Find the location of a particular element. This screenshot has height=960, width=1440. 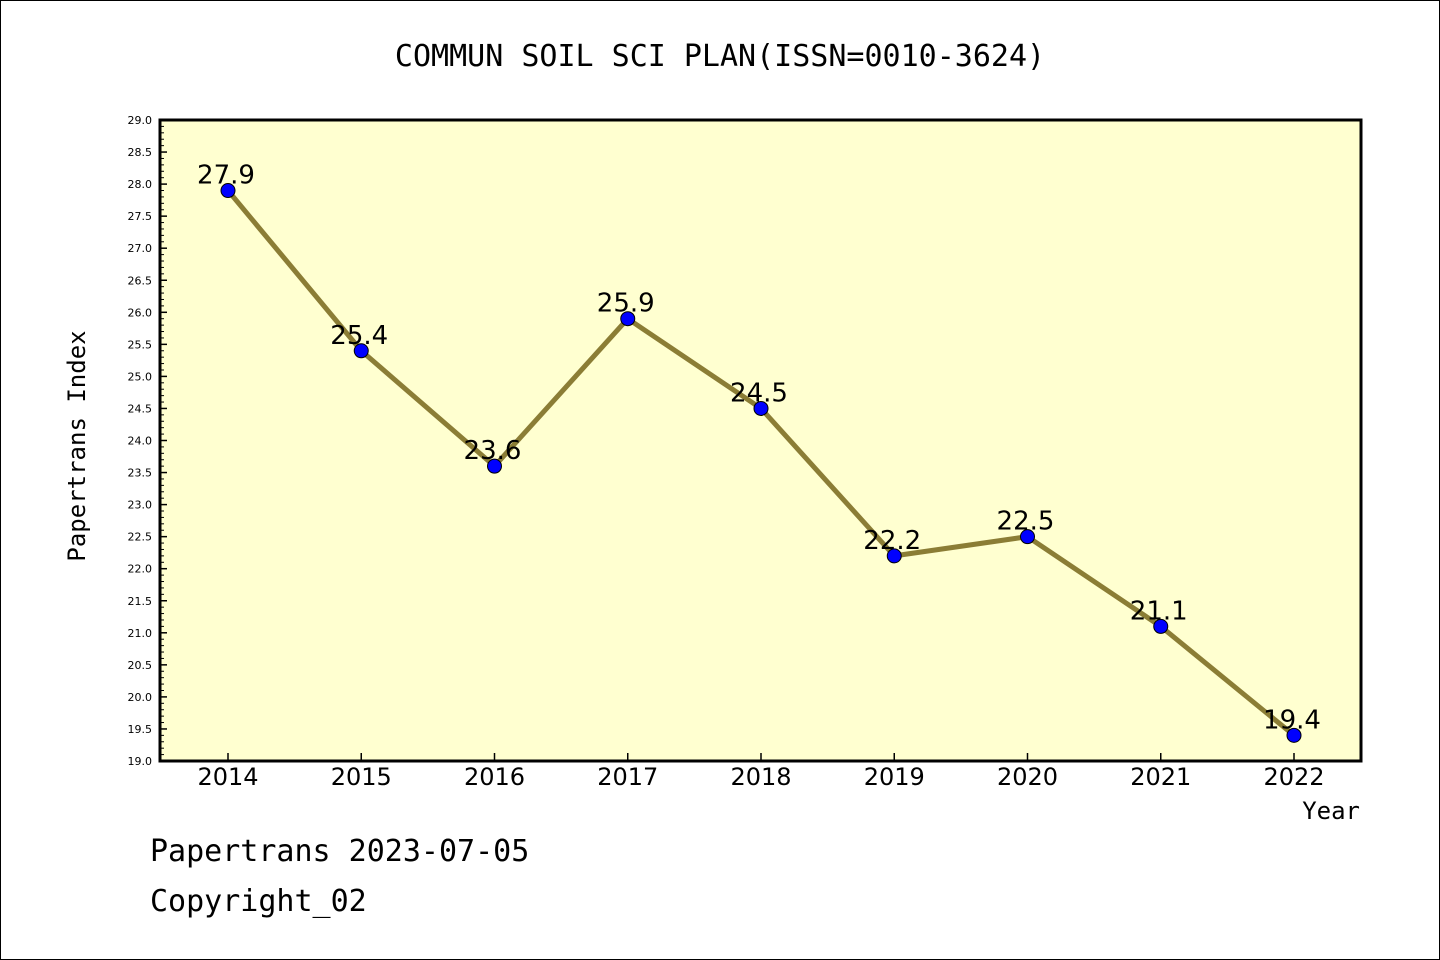

y-tick-label: 22.0 is located at coordinates (140, 569).